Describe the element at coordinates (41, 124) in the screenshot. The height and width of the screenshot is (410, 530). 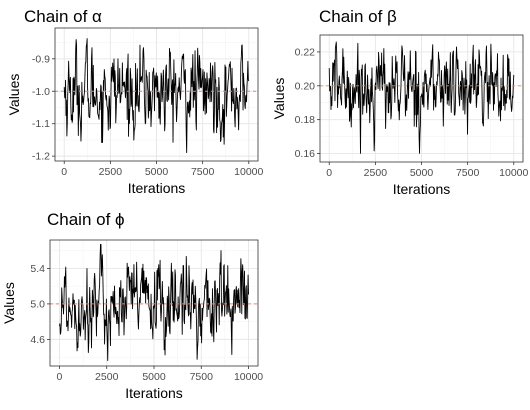
I see `y-tick-label: -1.1` at that location.